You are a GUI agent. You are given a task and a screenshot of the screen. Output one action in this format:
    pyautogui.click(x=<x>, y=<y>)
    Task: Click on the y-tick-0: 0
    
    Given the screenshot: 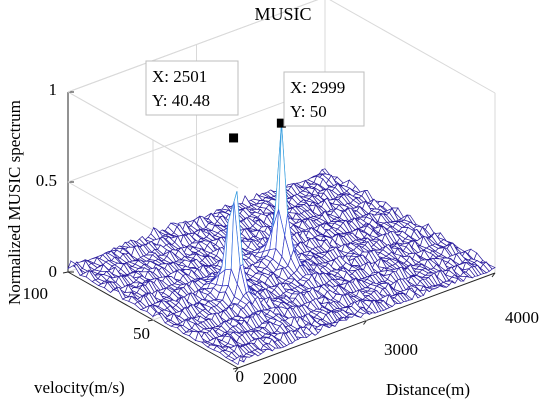 What is the action you would take?
    pyautogui.click(x=240, y=376)
    